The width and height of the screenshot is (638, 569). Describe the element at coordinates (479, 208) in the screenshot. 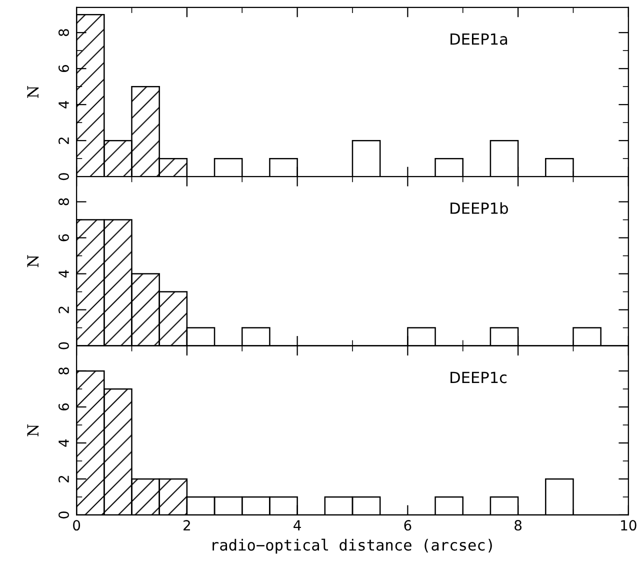

I see `annotation: DEEP1b` at that location.